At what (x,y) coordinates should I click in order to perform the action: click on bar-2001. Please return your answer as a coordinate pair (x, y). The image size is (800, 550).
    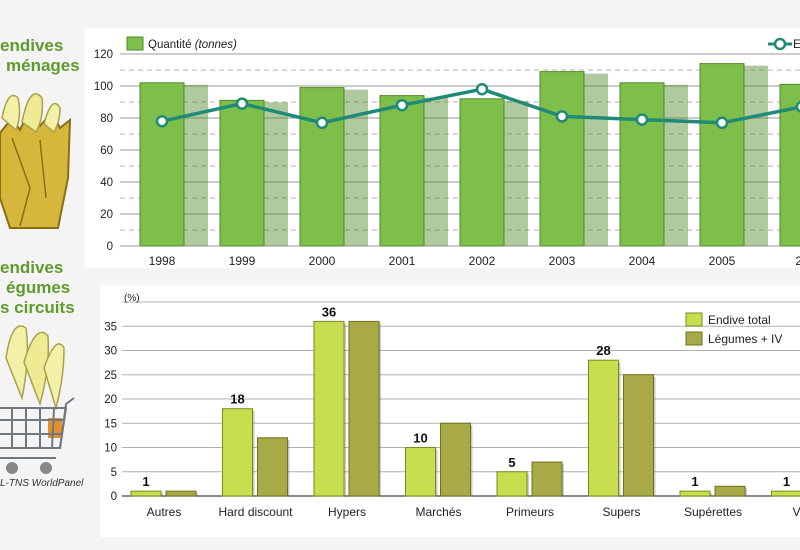
    Looking at the image, I should click on (402, 171).